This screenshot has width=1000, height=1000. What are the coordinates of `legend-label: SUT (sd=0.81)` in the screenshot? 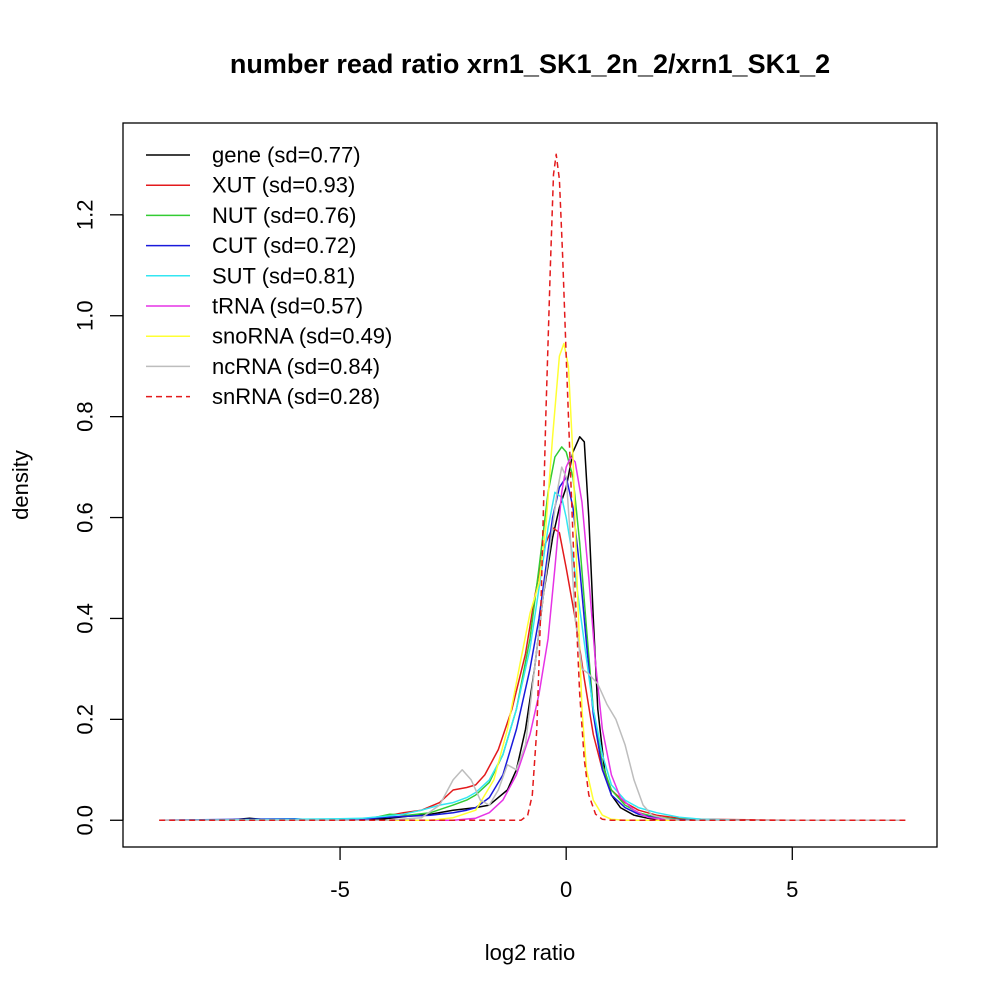 It's located at (283, 275).